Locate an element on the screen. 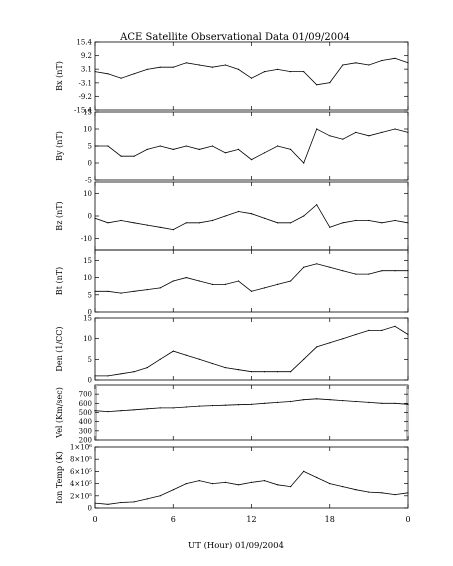 This screenshot has width=453, height=566. y-tick-label: -15.4 is located at coordinates (83, 111).